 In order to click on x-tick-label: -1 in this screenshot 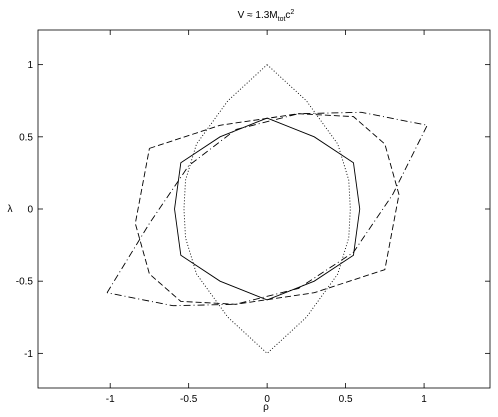, I will do `click(110, 399)`.